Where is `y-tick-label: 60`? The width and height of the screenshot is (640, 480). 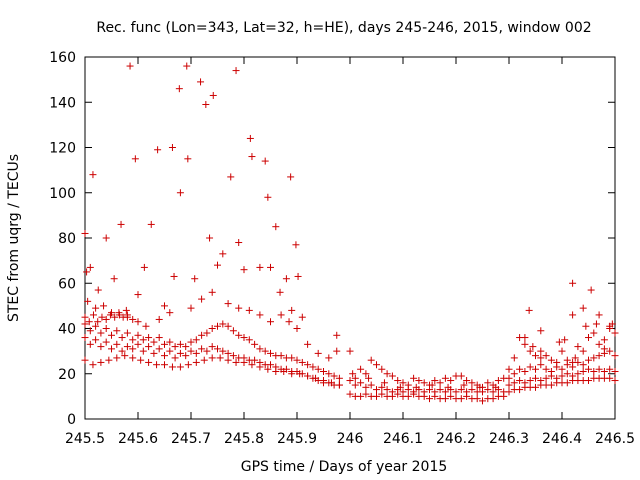 y-tick-label: 60 is located at coordinates (67, 284).